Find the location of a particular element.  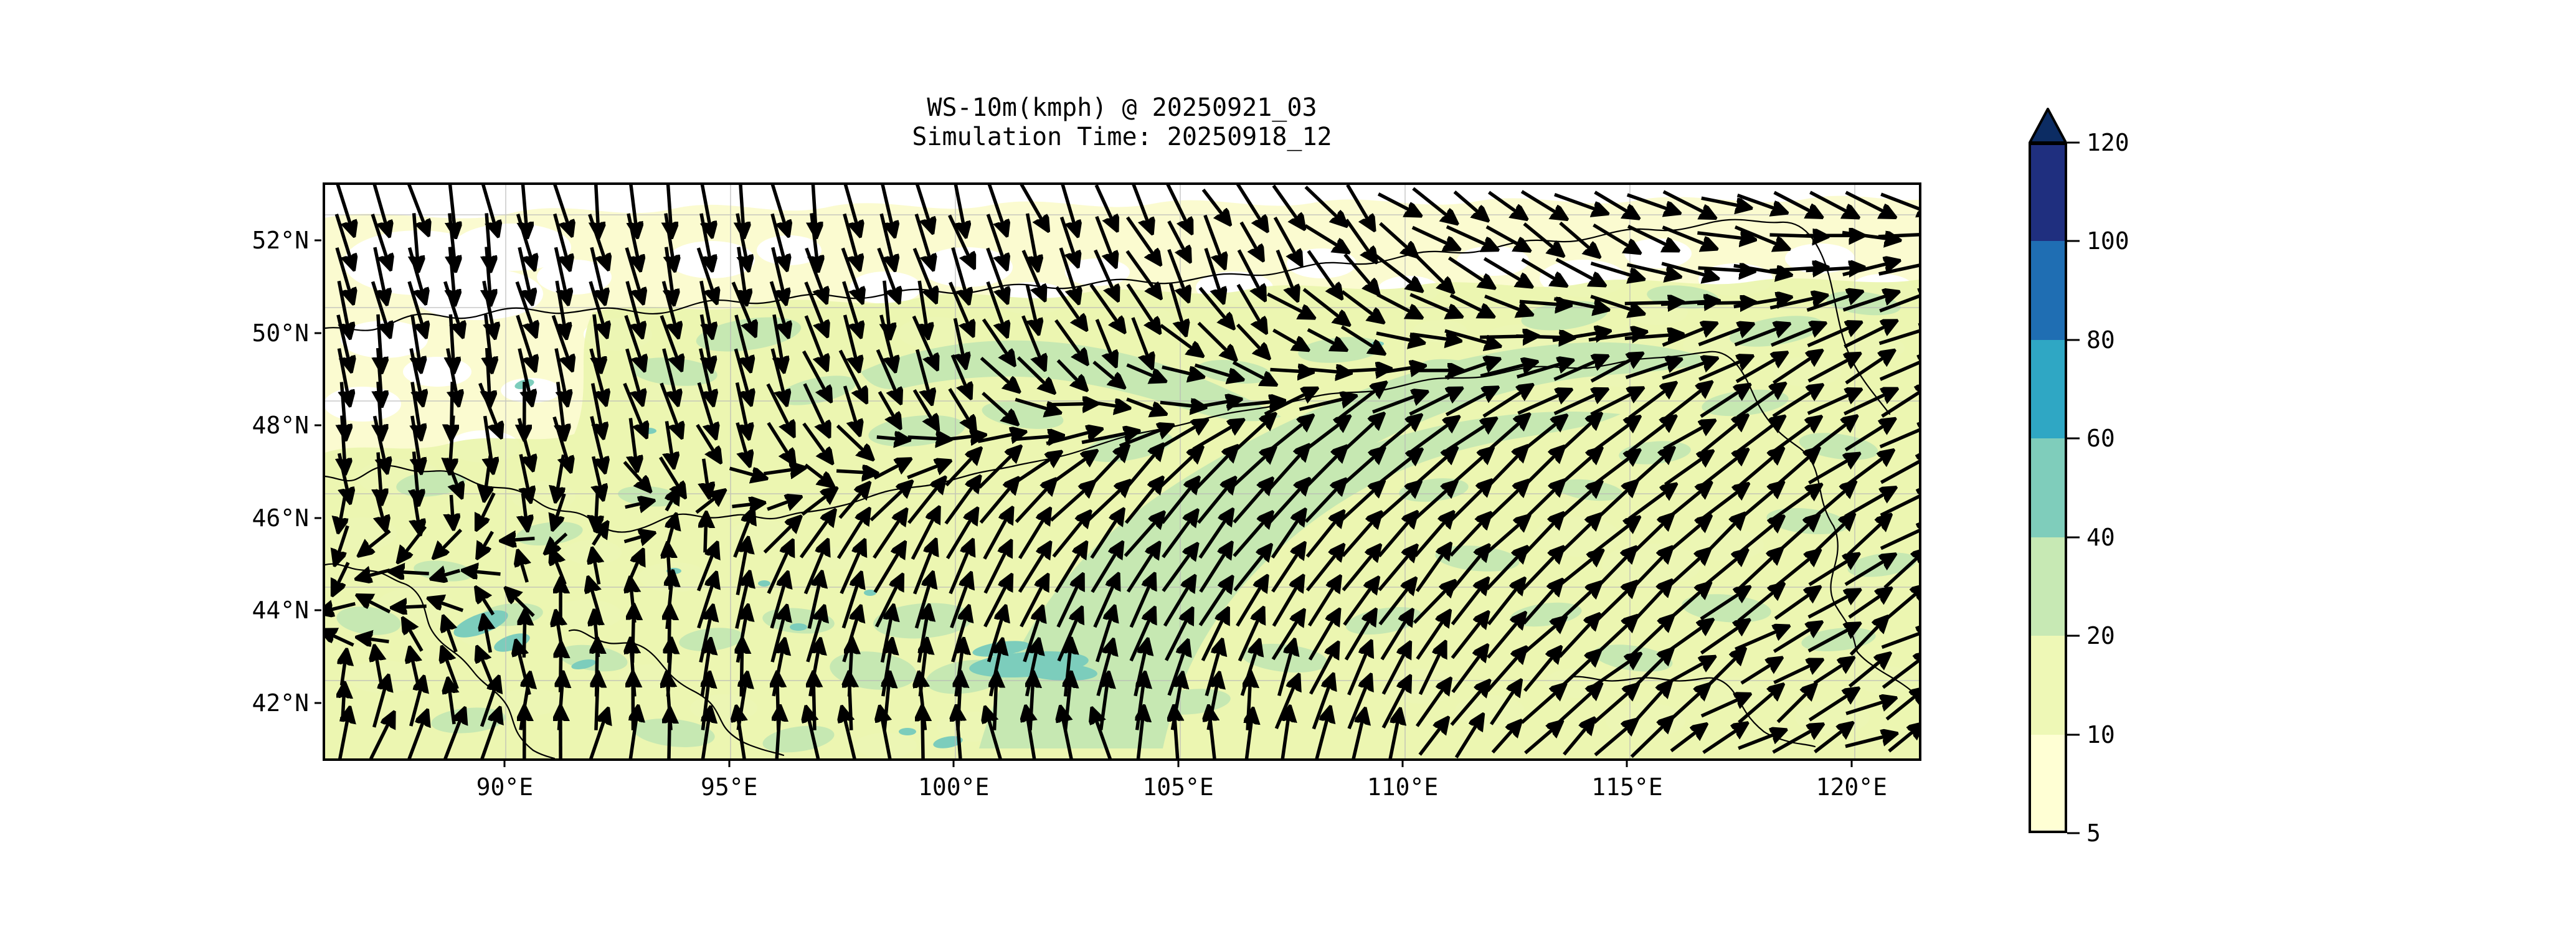

y-tick-label: 46°N is located at coordinates (280, 518).